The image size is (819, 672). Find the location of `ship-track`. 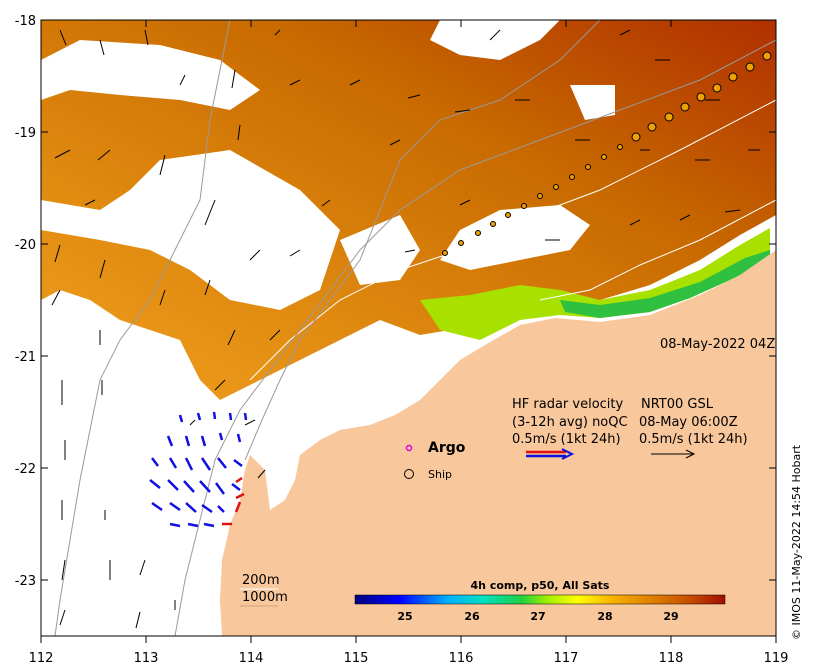

ship-track is located at coordinates (607, 153).